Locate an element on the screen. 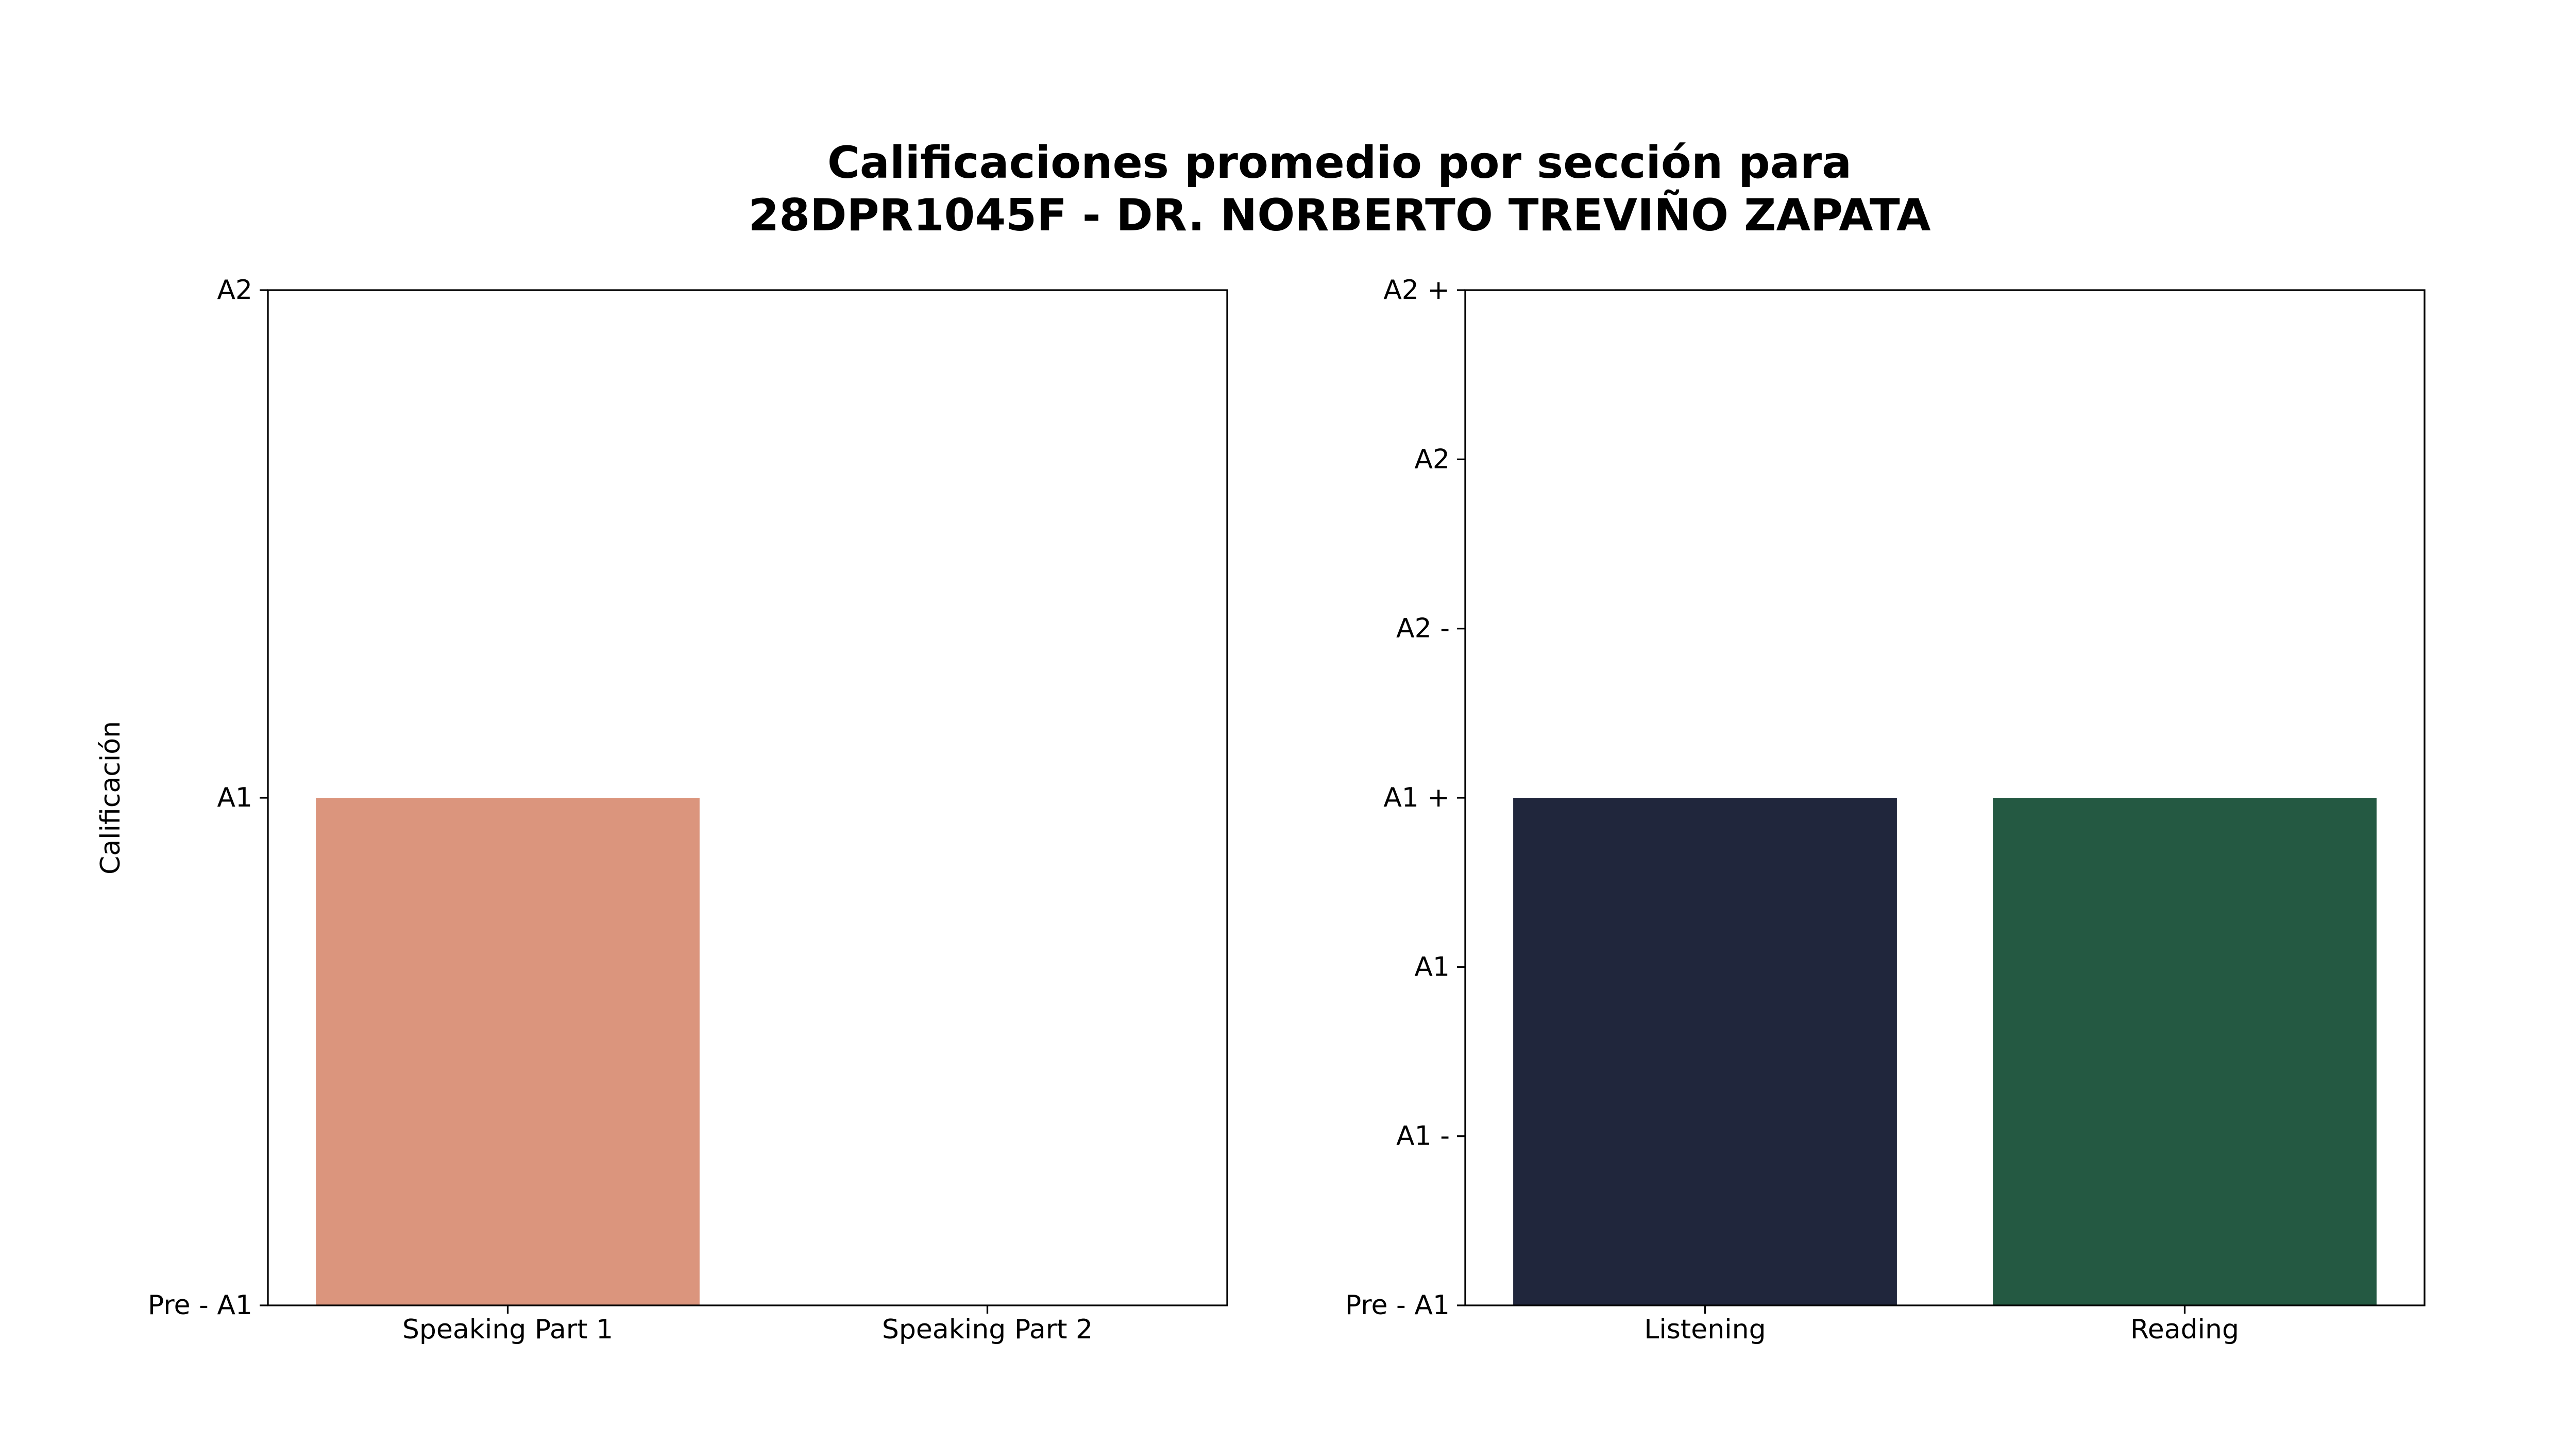  x-tick-label: Speaking Part 2 is located at coordinates (987, 1329).